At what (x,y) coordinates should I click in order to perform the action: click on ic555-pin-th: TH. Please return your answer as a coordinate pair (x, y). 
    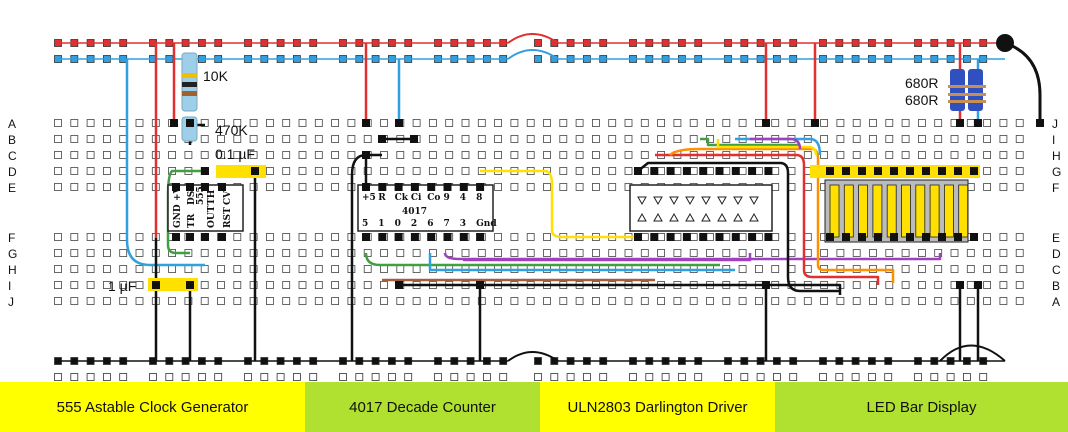
    Looking at the image, I should click on (212, 197).